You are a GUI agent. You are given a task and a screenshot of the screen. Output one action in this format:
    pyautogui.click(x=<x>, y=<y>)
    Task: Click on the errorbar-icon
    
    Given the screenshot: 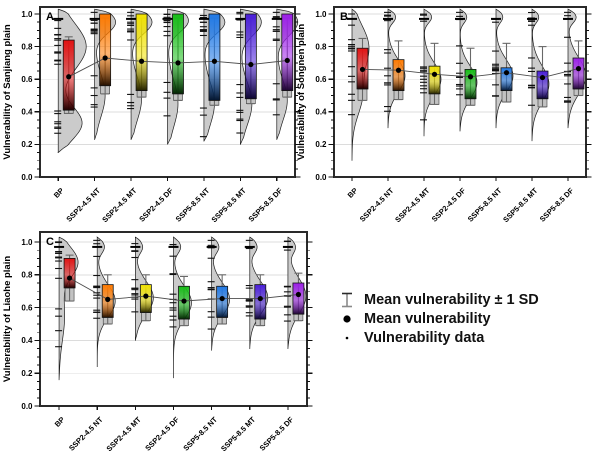 What is the action you would take?
    pyautogui.click(x=347, y=300)
    